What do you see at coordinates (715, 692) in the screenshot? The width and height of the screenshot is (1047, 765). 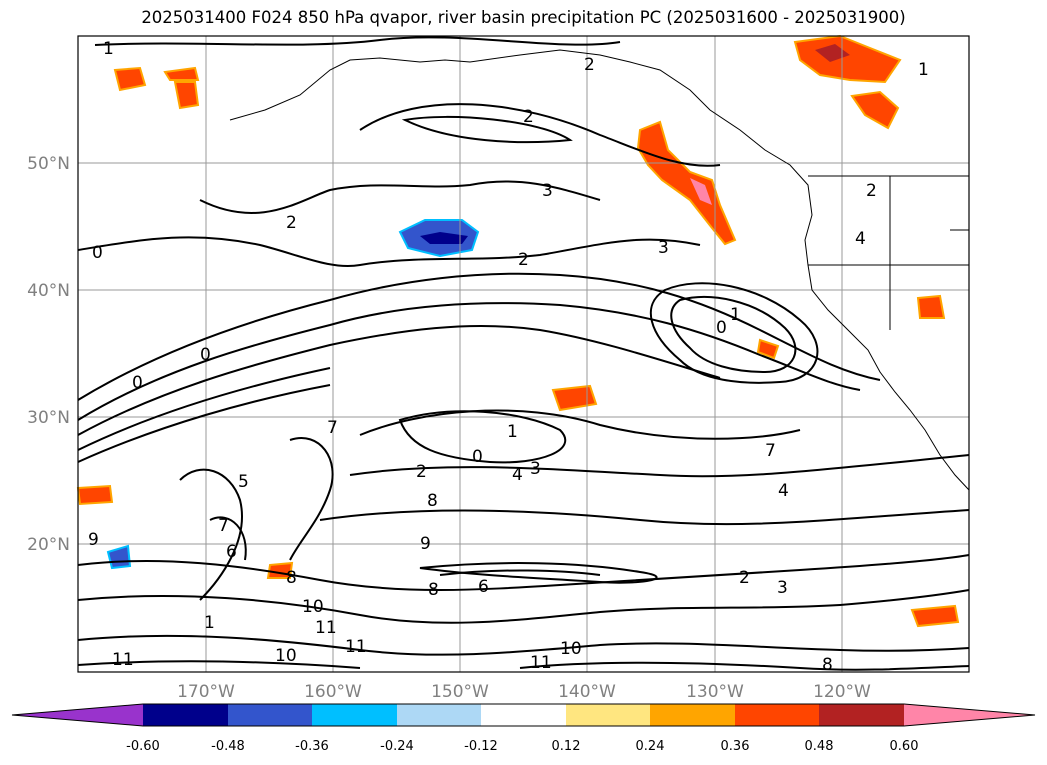 I see `lon-label: 130°W` at bounding box center [715, 692].